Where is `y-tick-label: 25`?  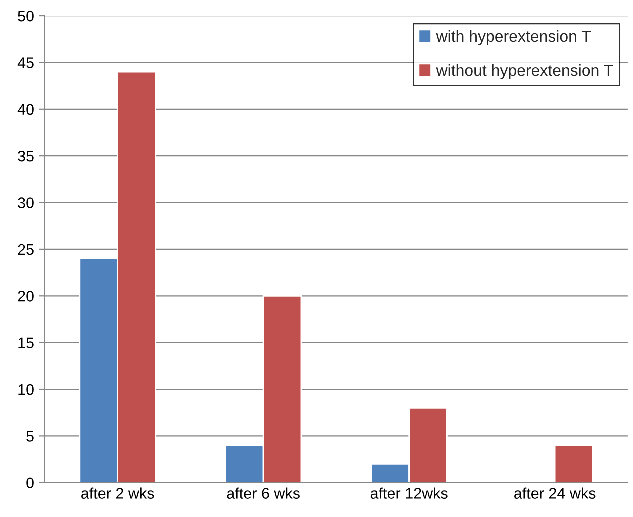
y-tick-label: 25 is located at coordinates (26, 250).